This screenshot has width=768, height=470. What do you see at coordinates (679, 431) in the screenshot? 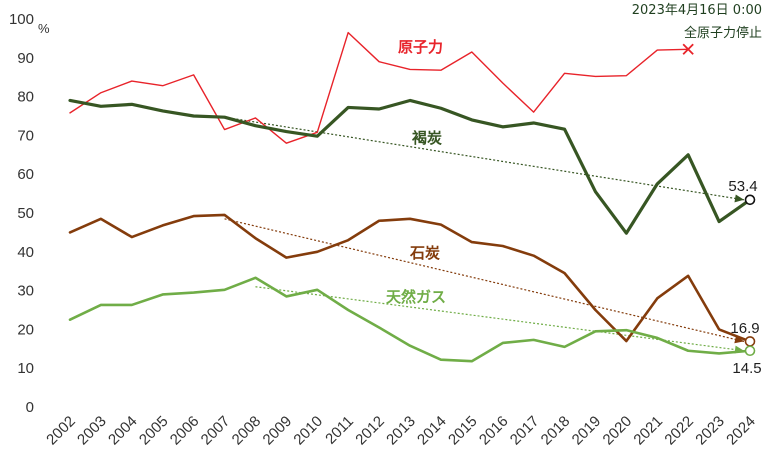
I see `x-tick-label-2022: 2022` at bounding box center [679, 431].